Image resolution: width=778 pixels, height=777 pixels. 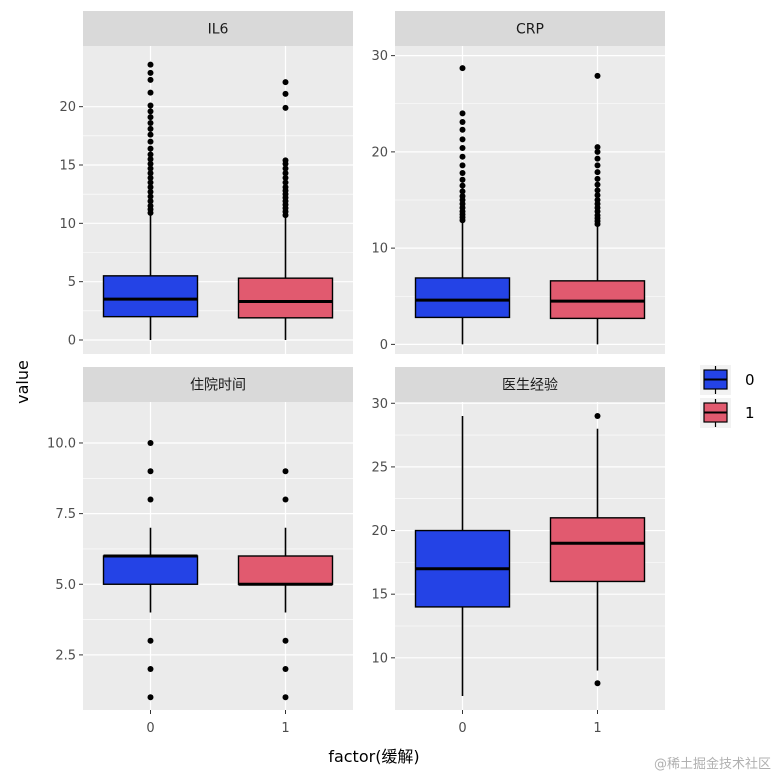 I want to click on strip-label: 医生经验, so click(x=530, y=386).